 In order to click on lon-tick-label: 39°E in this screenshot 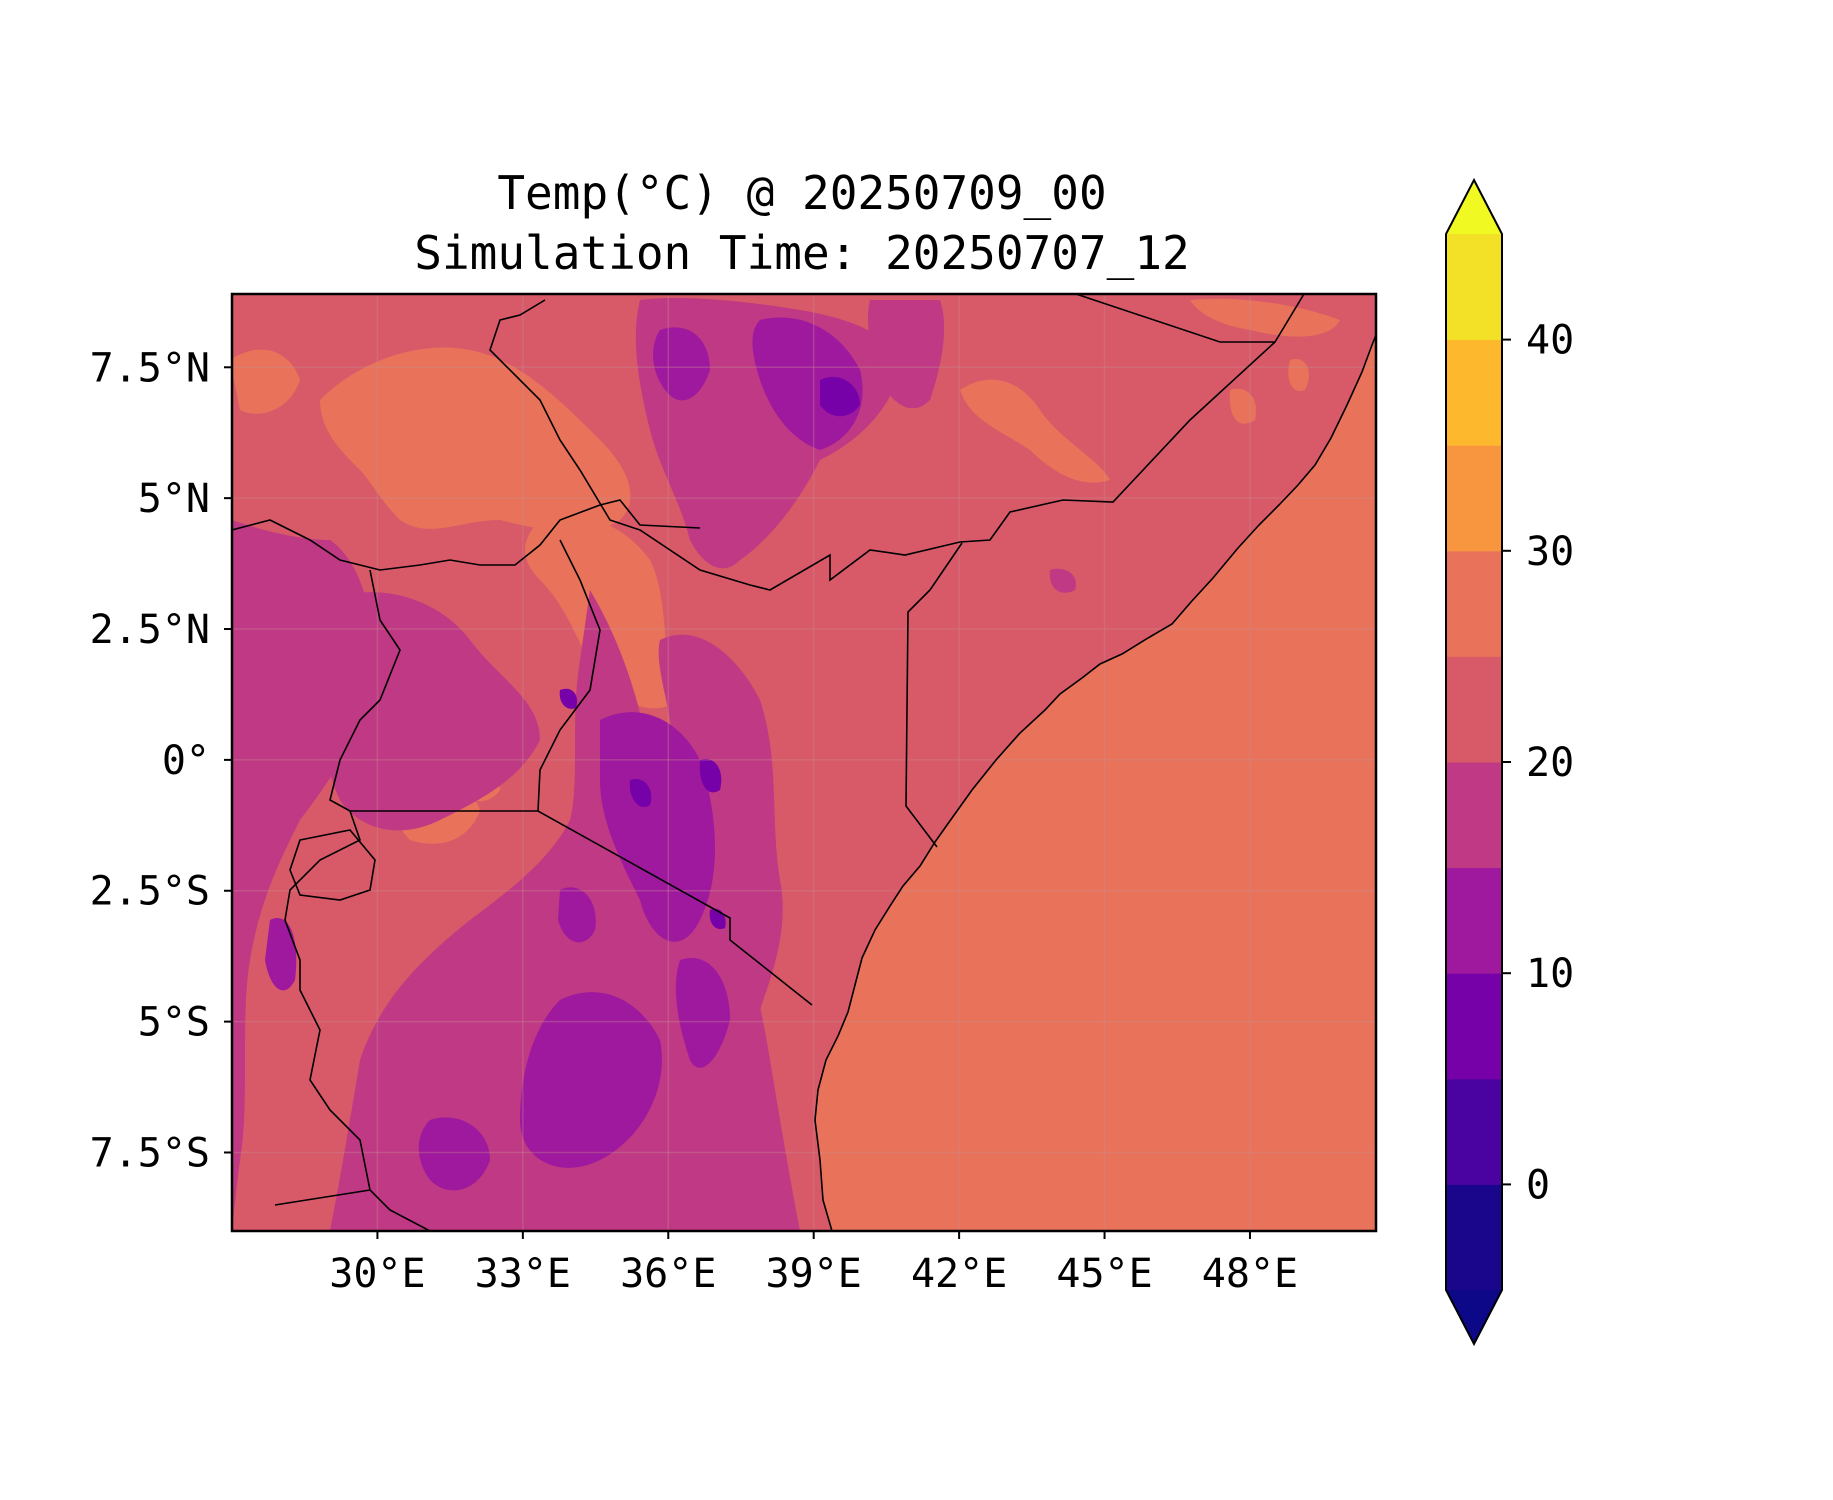, I will do `click(814, 1274)`.